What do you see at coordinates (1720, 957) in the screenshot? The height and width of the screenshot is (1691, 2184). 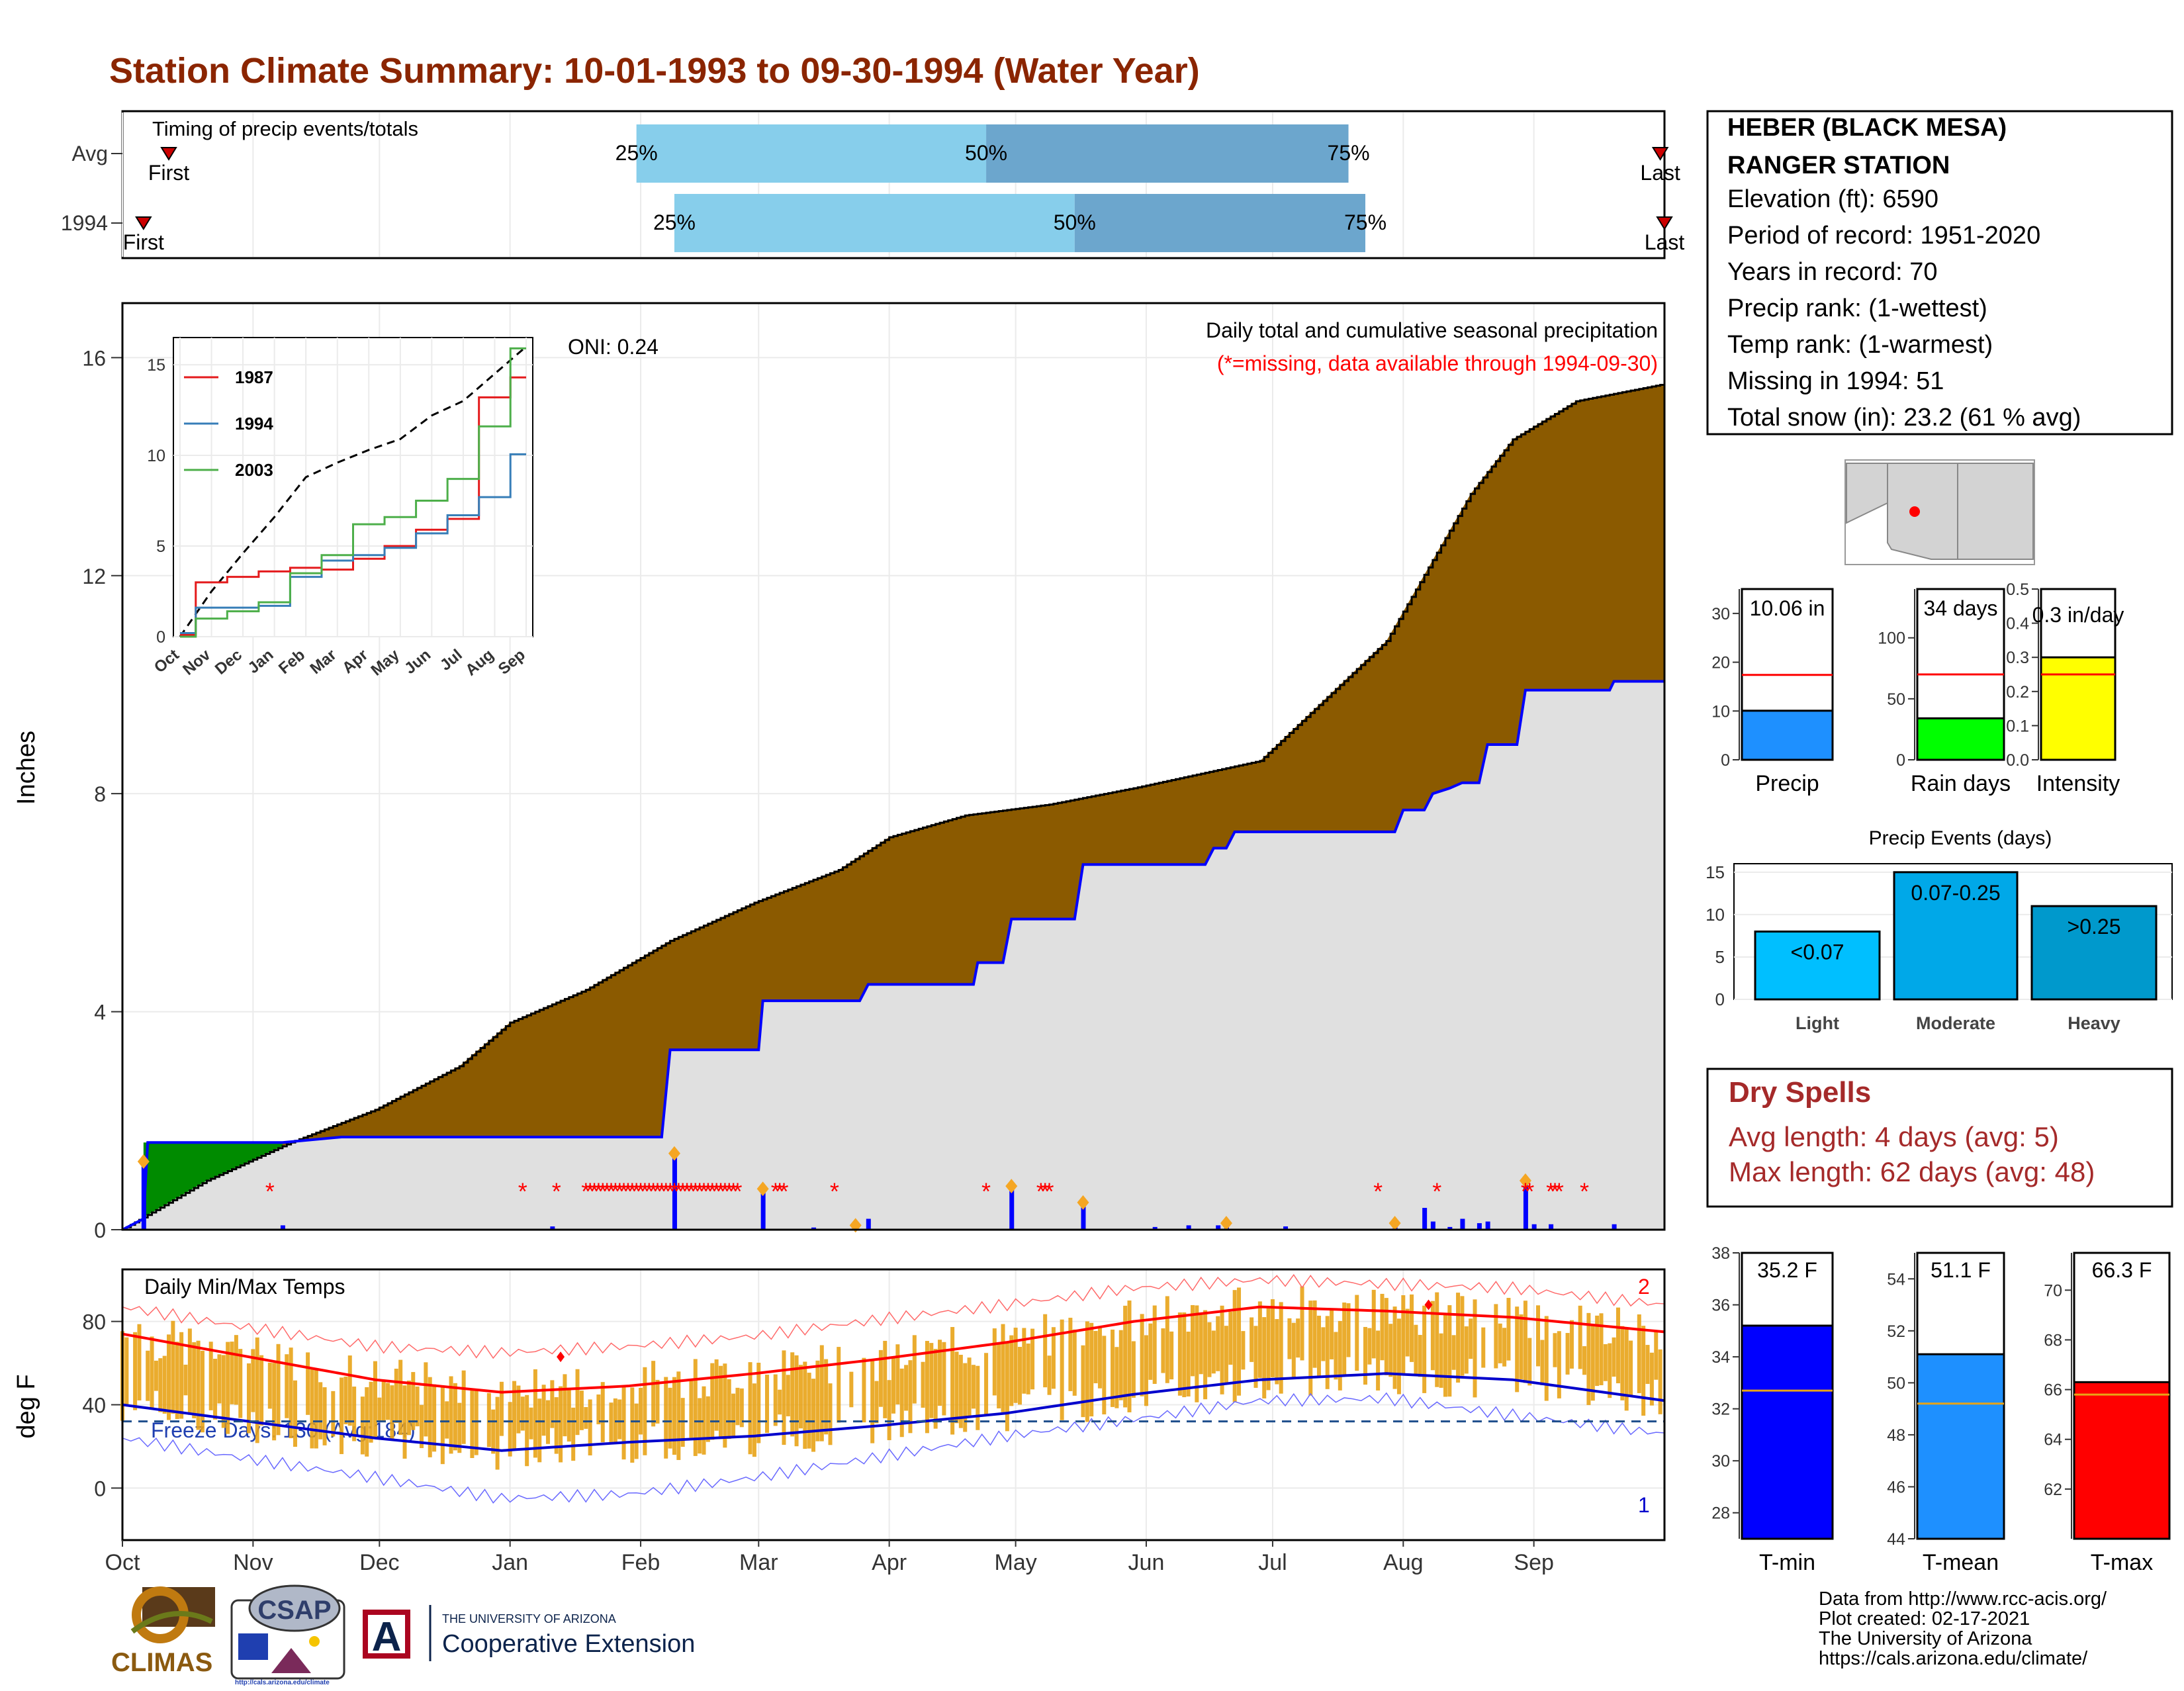 I see `events-ytick-label: 5` at bounding box center [1720, 957].